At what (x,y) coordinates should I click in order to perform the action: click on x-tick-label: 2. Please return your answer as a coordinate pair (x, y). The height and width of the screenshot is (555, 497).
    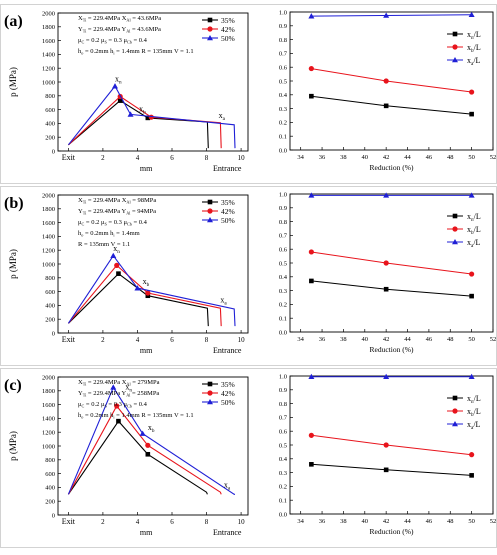
    Looking at the image, I should click on (103, 158).